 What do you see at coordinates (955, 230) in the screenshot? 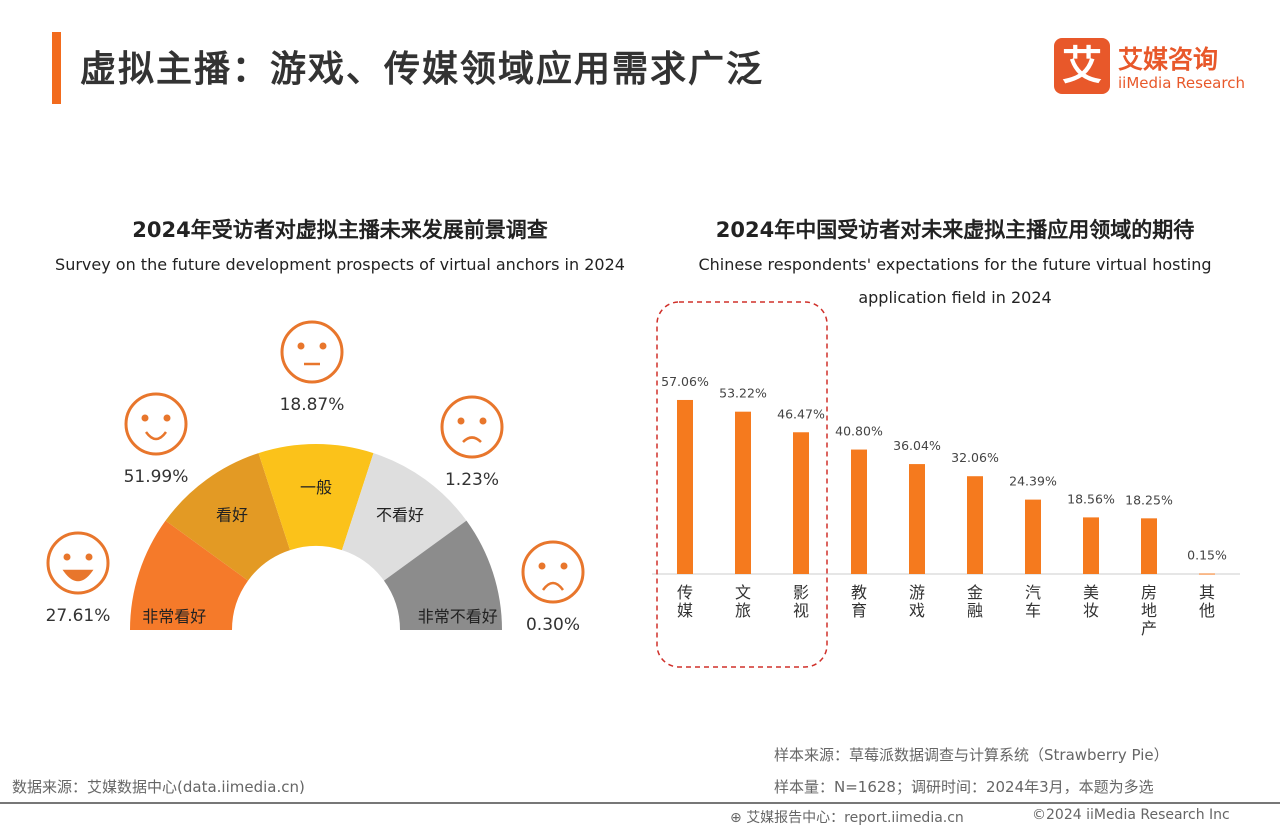
I see `bar-title: 2024年中国受访者对未来虚拟主播应用领域的期待` at bounding box center [955, 230].